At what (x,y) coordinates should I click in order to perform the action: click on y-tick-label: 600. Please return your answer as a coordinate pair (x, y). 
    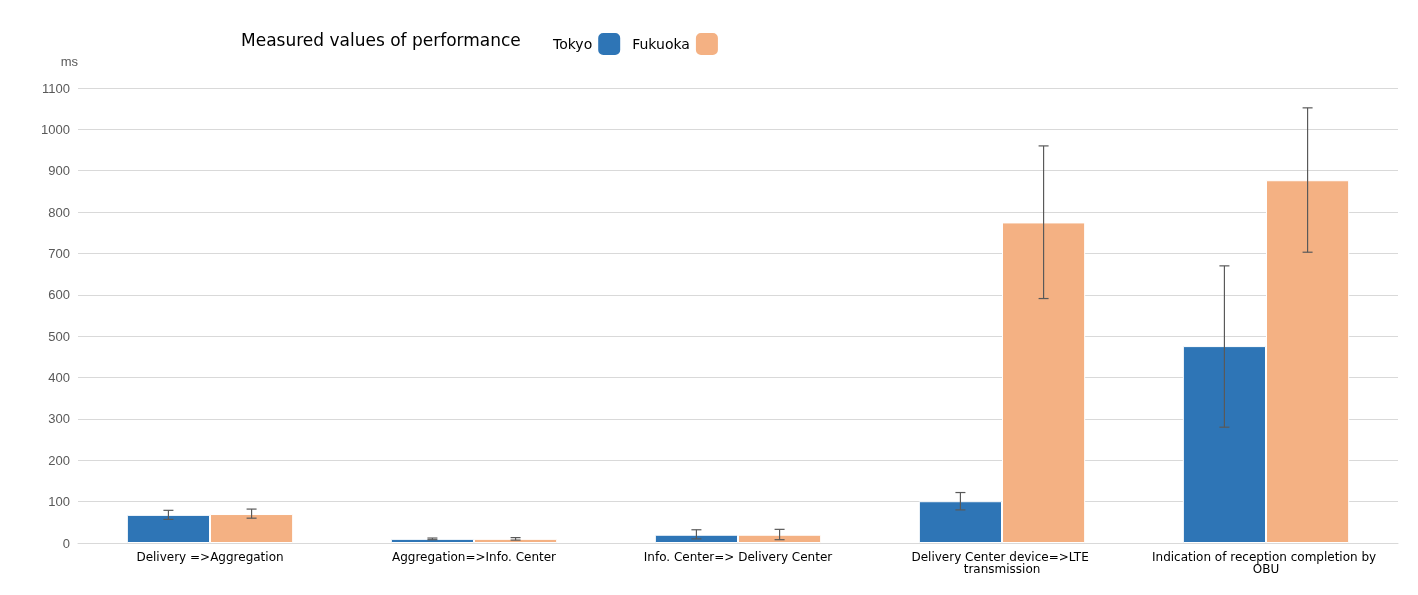
    Looking at the image, I should click on (59, 295).